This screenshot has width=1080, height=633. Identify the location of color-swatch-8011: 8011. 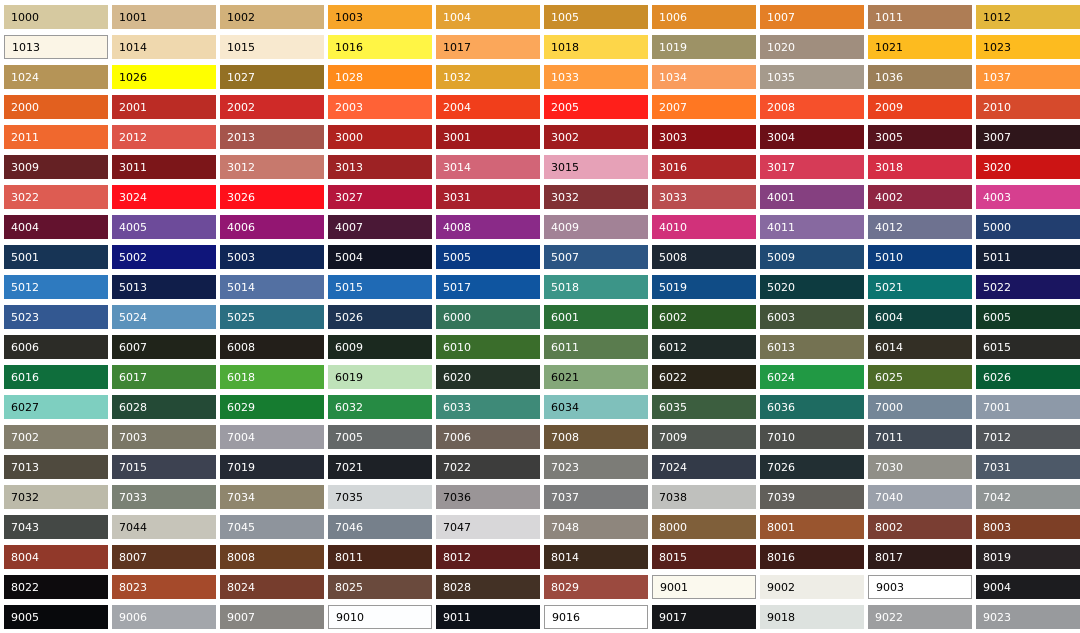
(380, 557).